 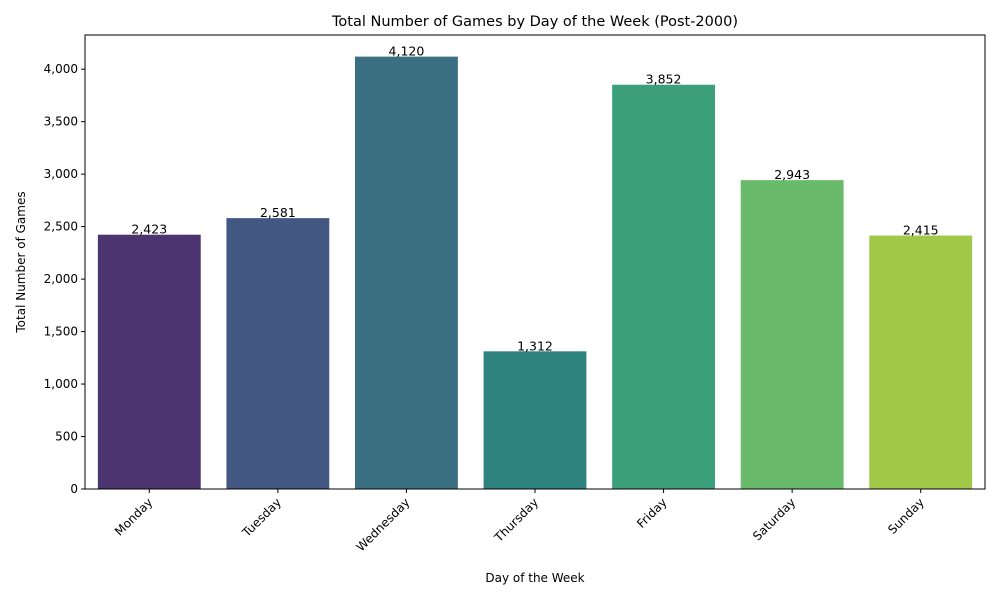 I want to click on data-label-saturday: 2,943, so click(x=792, y=174).